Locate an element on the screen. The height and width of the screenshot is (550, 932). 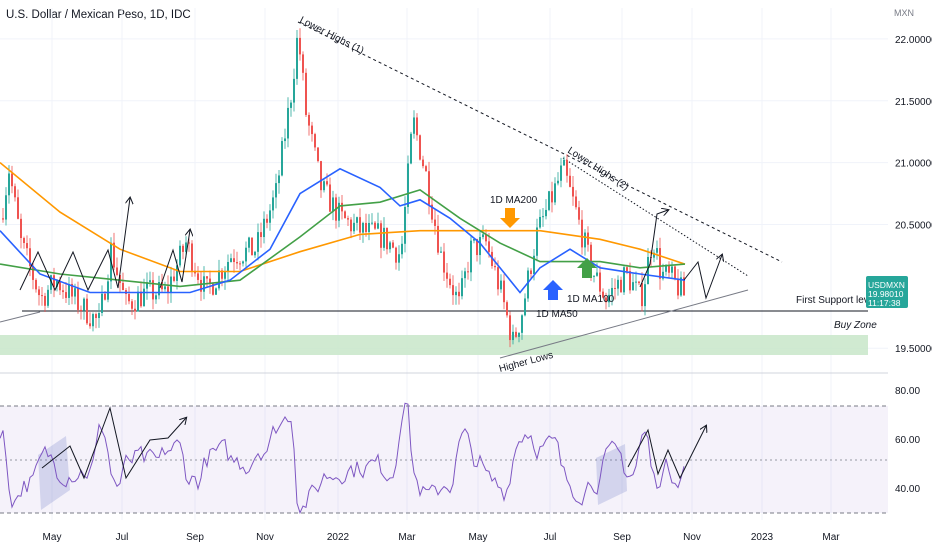
rsi-tick-label: 60.00 is located at coordinates (907, 440).